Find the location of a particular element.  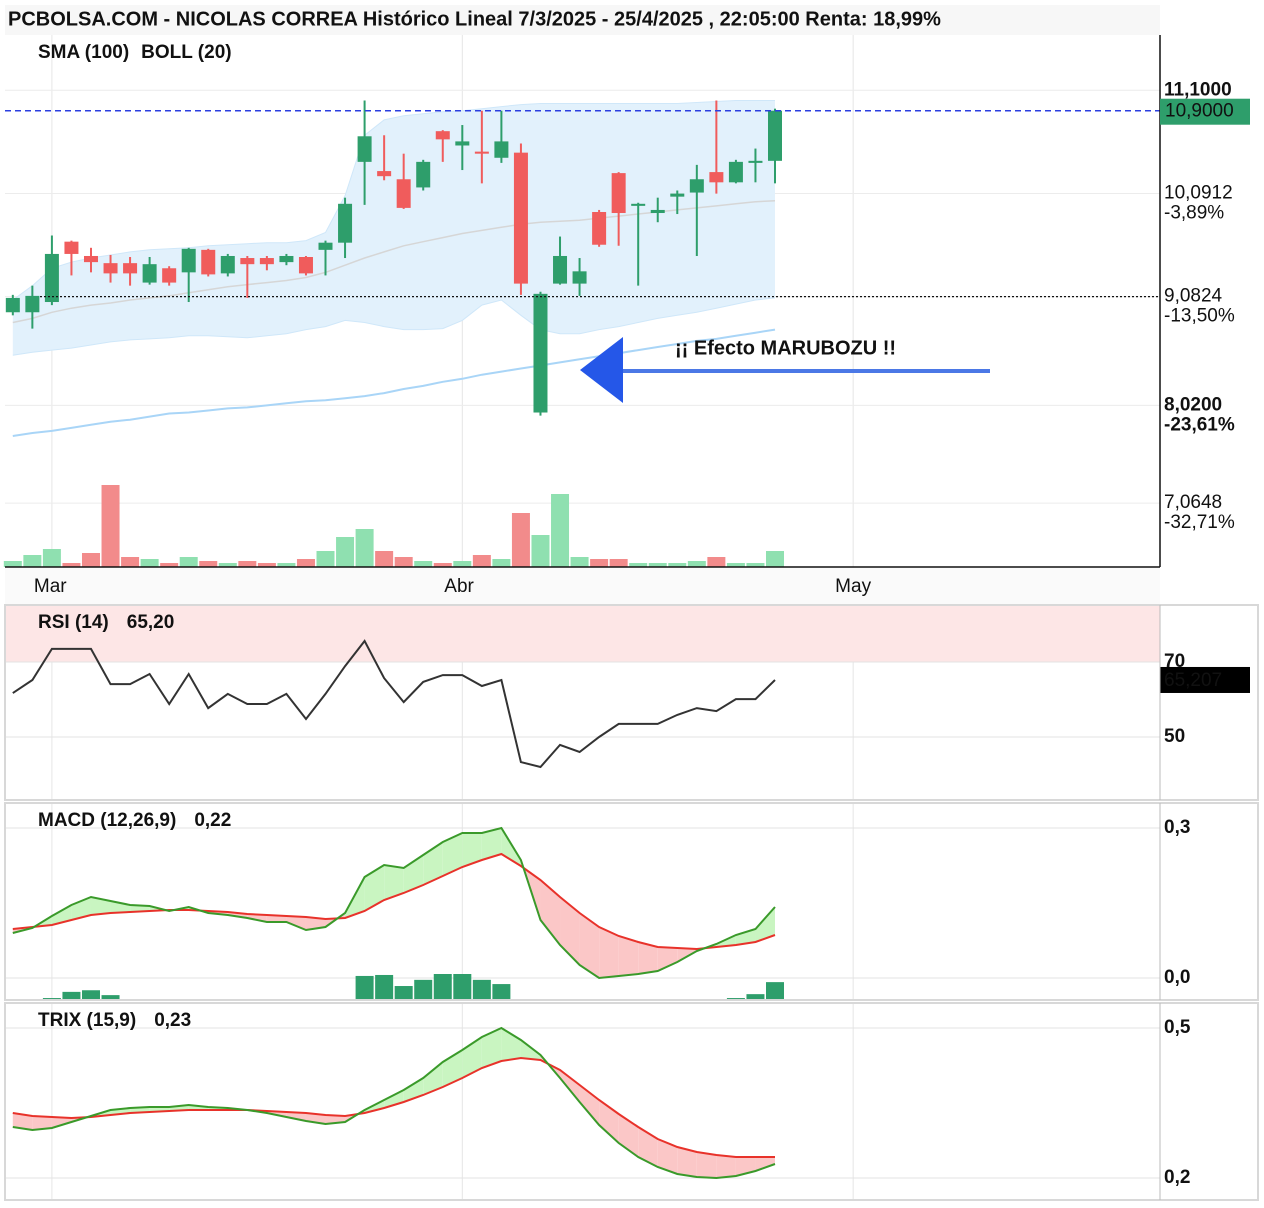

bollinger-band is located at coordinates (393, 228).